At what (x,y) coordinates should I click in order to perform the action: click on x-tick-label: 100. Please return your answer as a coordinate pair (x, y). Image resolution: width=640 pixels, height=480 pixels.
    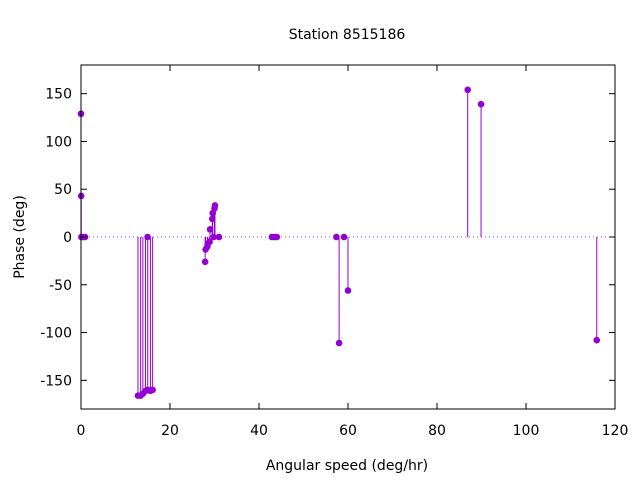
    Looking at the image, I should click on (526, 431).